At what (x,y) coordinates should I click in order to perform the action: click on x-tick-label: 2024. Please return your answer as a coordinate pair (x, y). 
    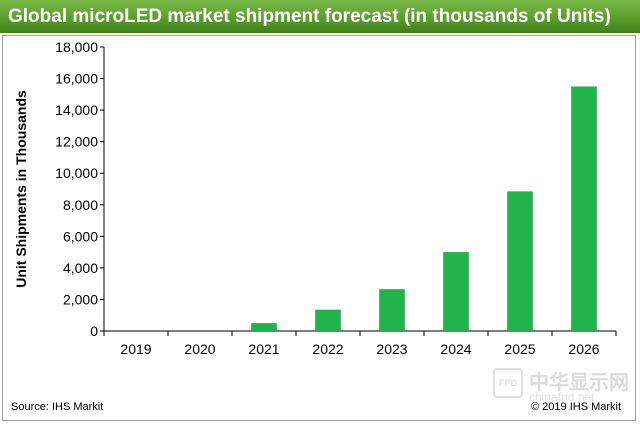
    Looking at the image, I should click on (455, 349).